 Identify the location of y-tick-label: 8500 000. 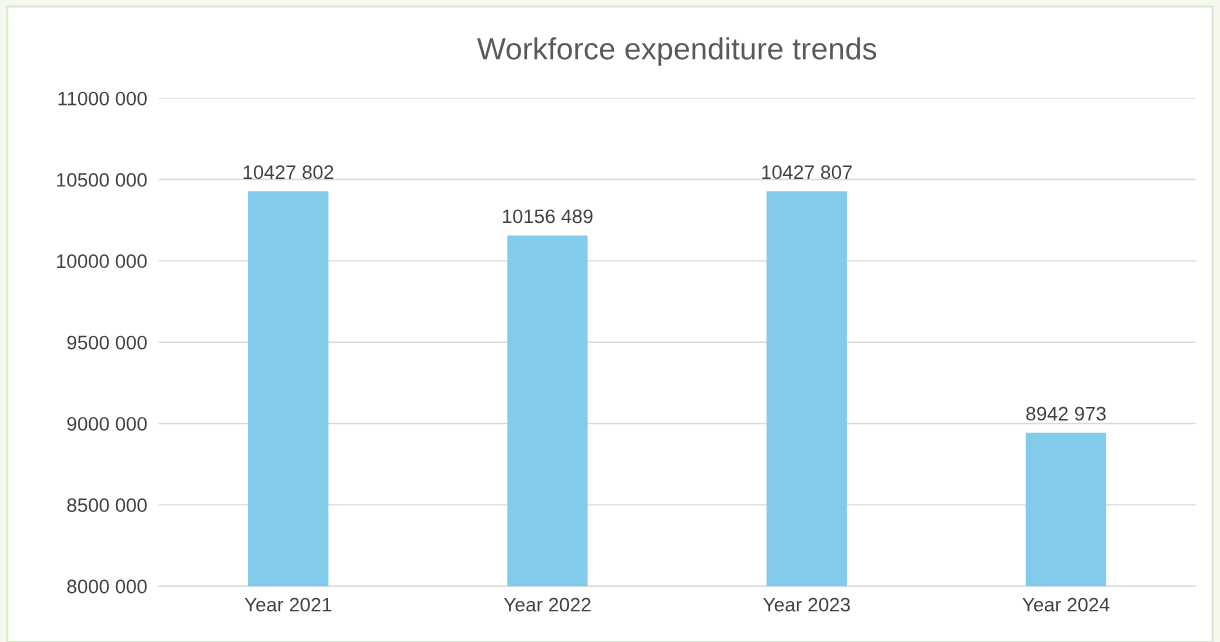
(107, 505).